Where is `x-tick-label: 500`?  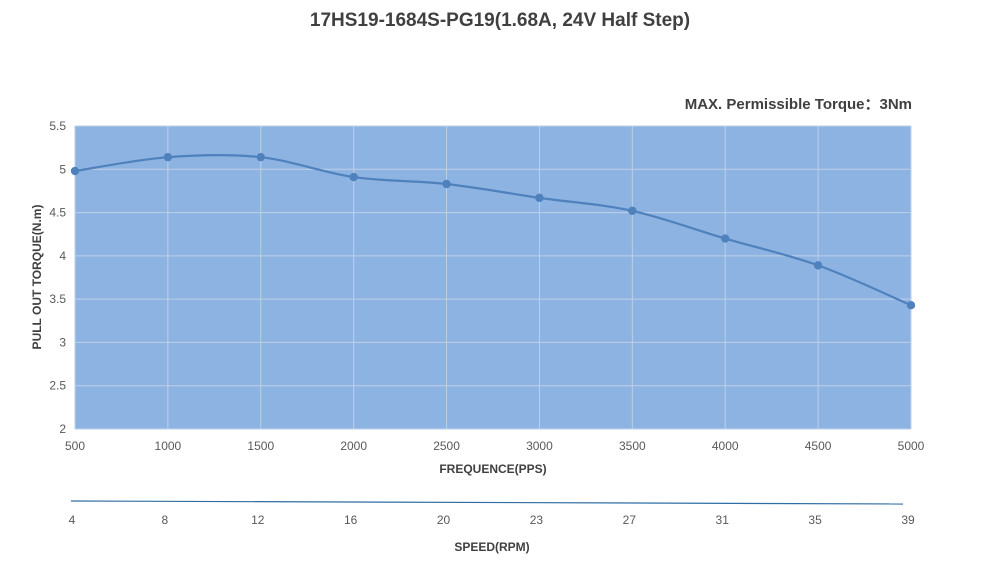 x-tick-label: 500 is located at coordinates (75, 446).